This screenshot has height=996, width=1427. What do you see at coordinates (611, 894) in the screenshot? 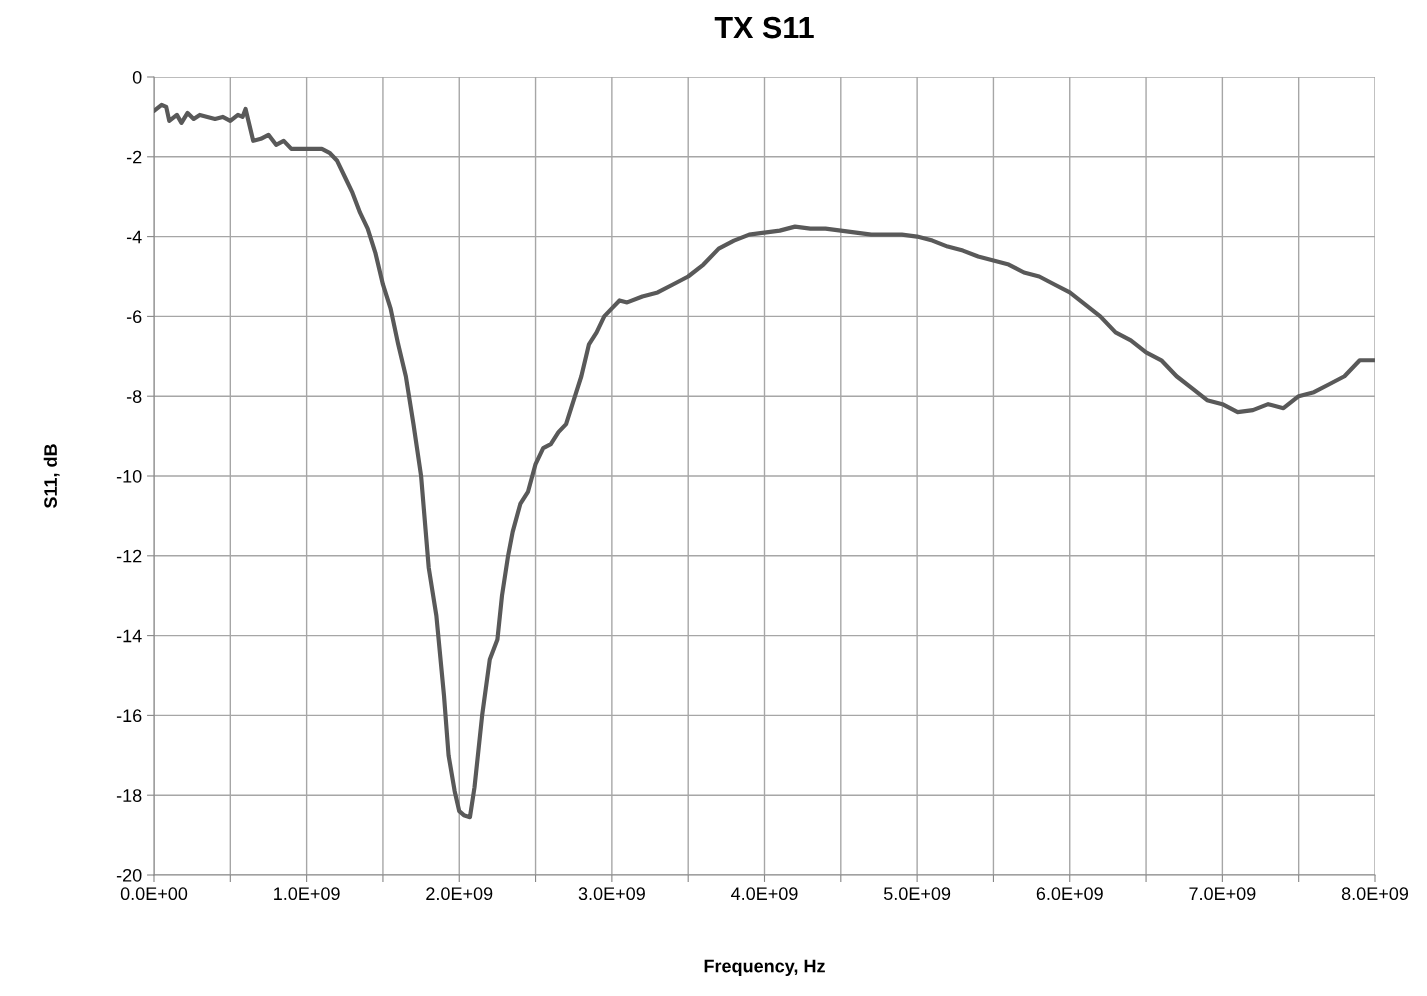
I see `x-tick-label: 3.0E+09` at bounding box center [611, 894].